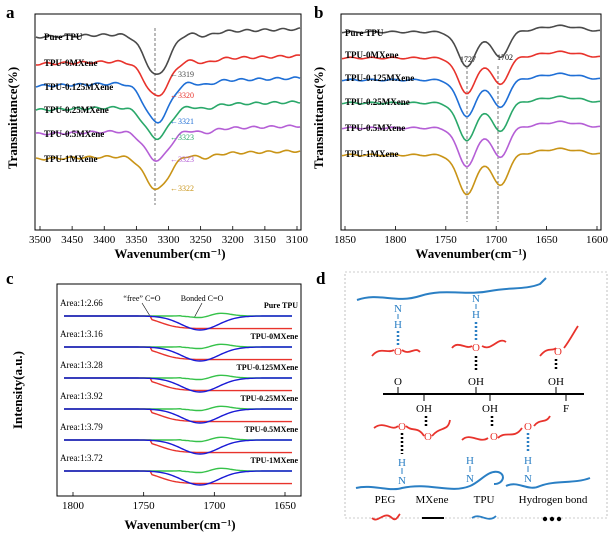 This screenshot has height=537, width=614. What do you see at coordinates (146, 309) in the screenshot?
I see `panel-c-free-pointer` at bounding box center [146, 309].